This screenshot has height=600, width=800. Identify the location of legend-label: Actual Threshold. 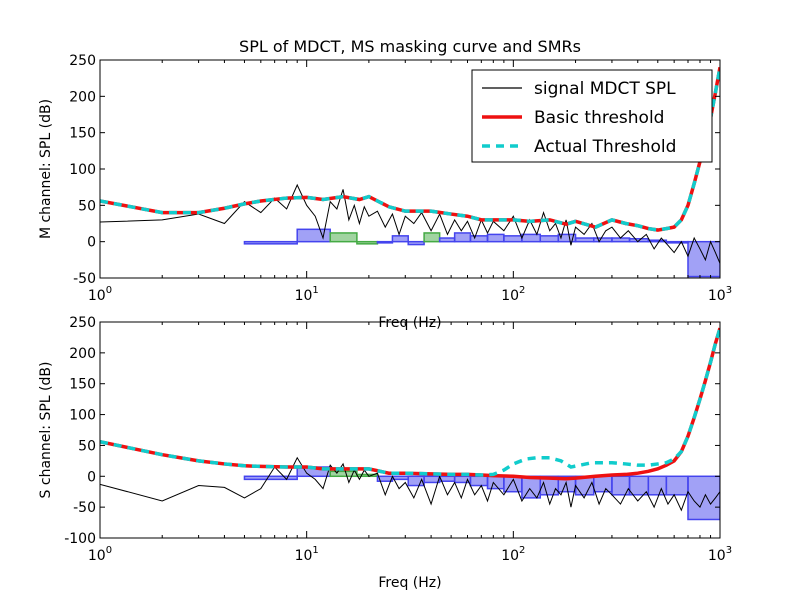
(605, 147).